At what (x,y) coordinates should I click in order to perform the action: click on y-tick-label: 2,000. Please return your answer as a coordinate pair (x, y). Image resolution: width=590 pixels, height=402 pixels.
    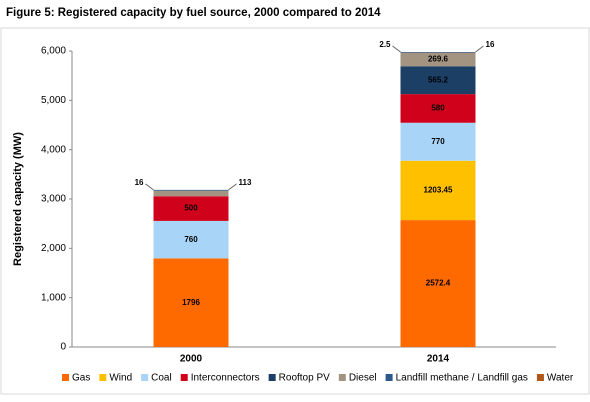
    Looking at the image, I should click on (53, 248).